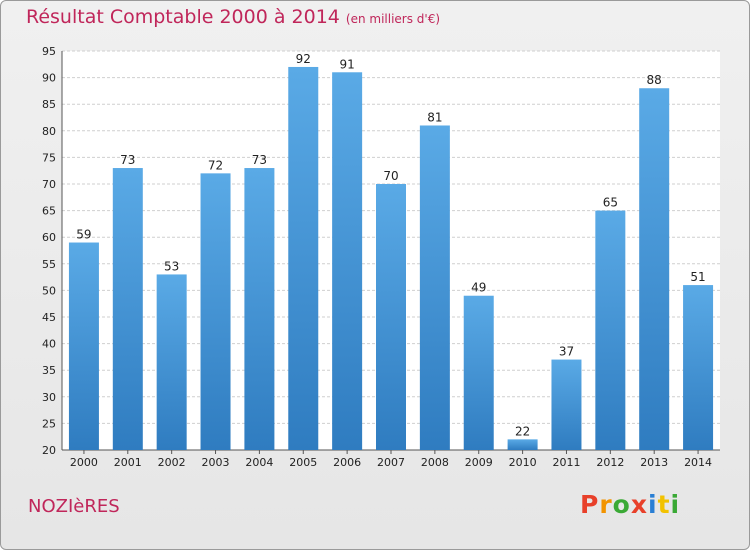 Image resolution: width=750 pixels, height=550 pixels. What do you see at coordinates (49, 423) in the screenshot?
I see `y-tick-label: 25` at bounding box center [49, 423].